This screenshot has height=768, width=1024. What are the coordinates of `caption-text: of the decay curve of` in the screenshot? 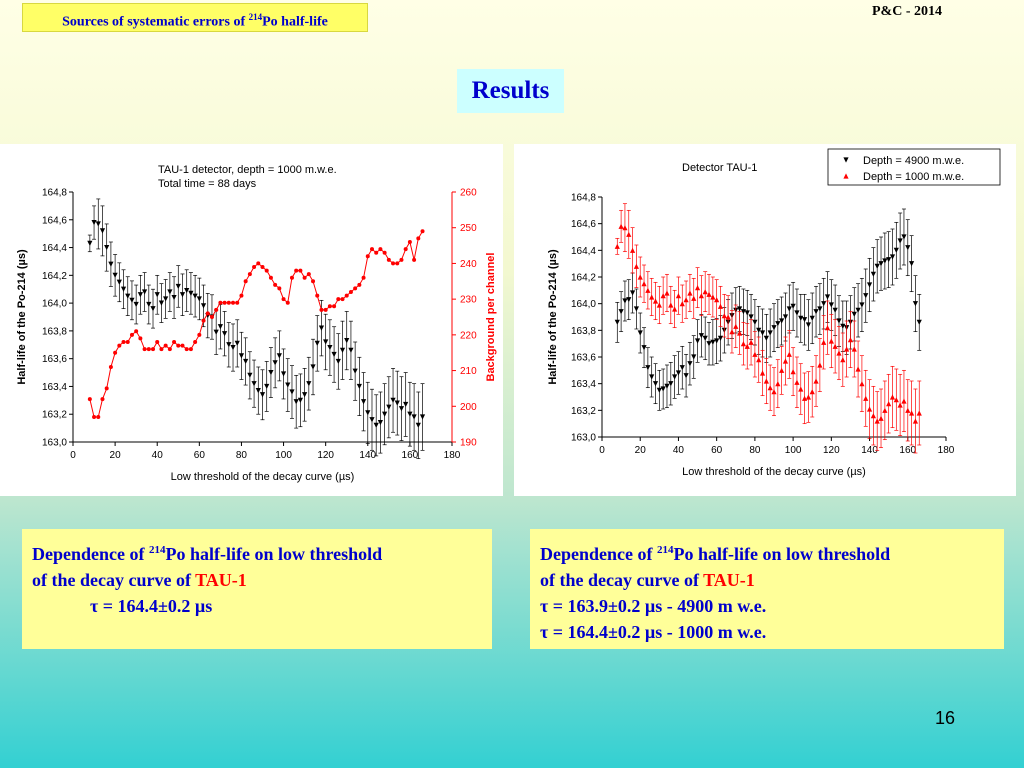 It's located at (622, 580).